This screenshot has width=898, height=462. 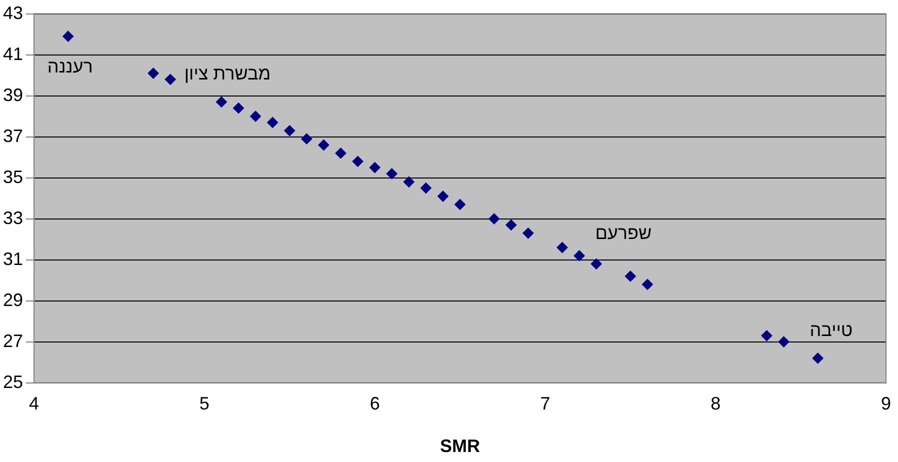 I want to click on y-tick-label: 27, so click(x=13, y=340).